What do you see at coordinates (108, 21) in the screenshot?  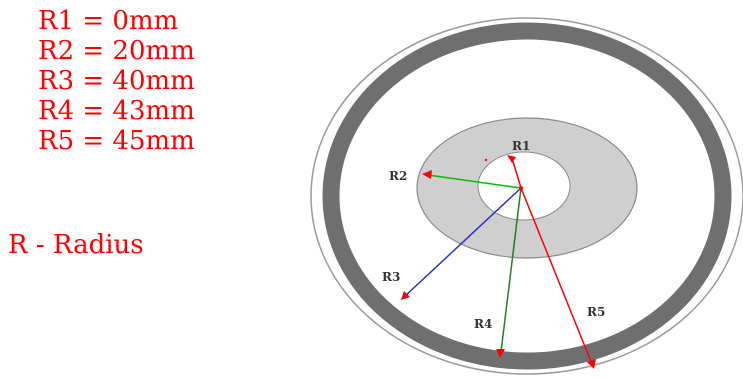 I see `legend-r1: R1 = 0mm` at bounding box center [108, 21].